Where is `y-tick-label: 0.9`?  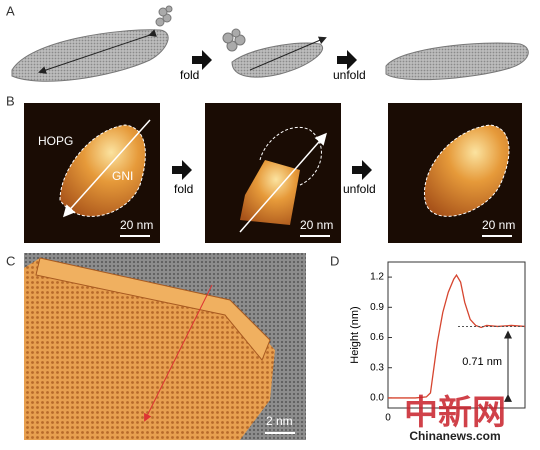 y-tick-label: 0.9 is located at coordinates (377, 307).